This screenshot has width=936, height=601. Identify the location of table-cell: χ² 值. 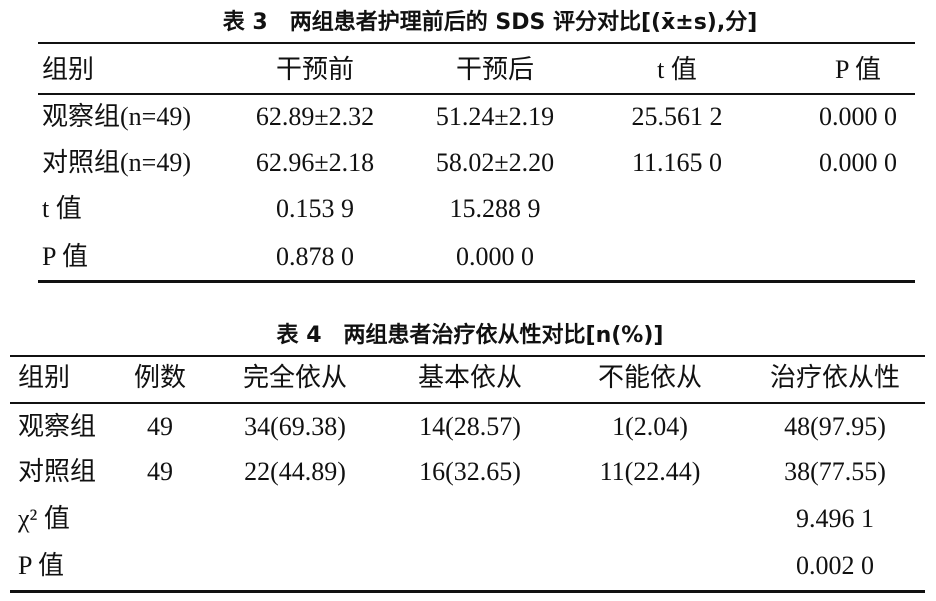
(44, 518).